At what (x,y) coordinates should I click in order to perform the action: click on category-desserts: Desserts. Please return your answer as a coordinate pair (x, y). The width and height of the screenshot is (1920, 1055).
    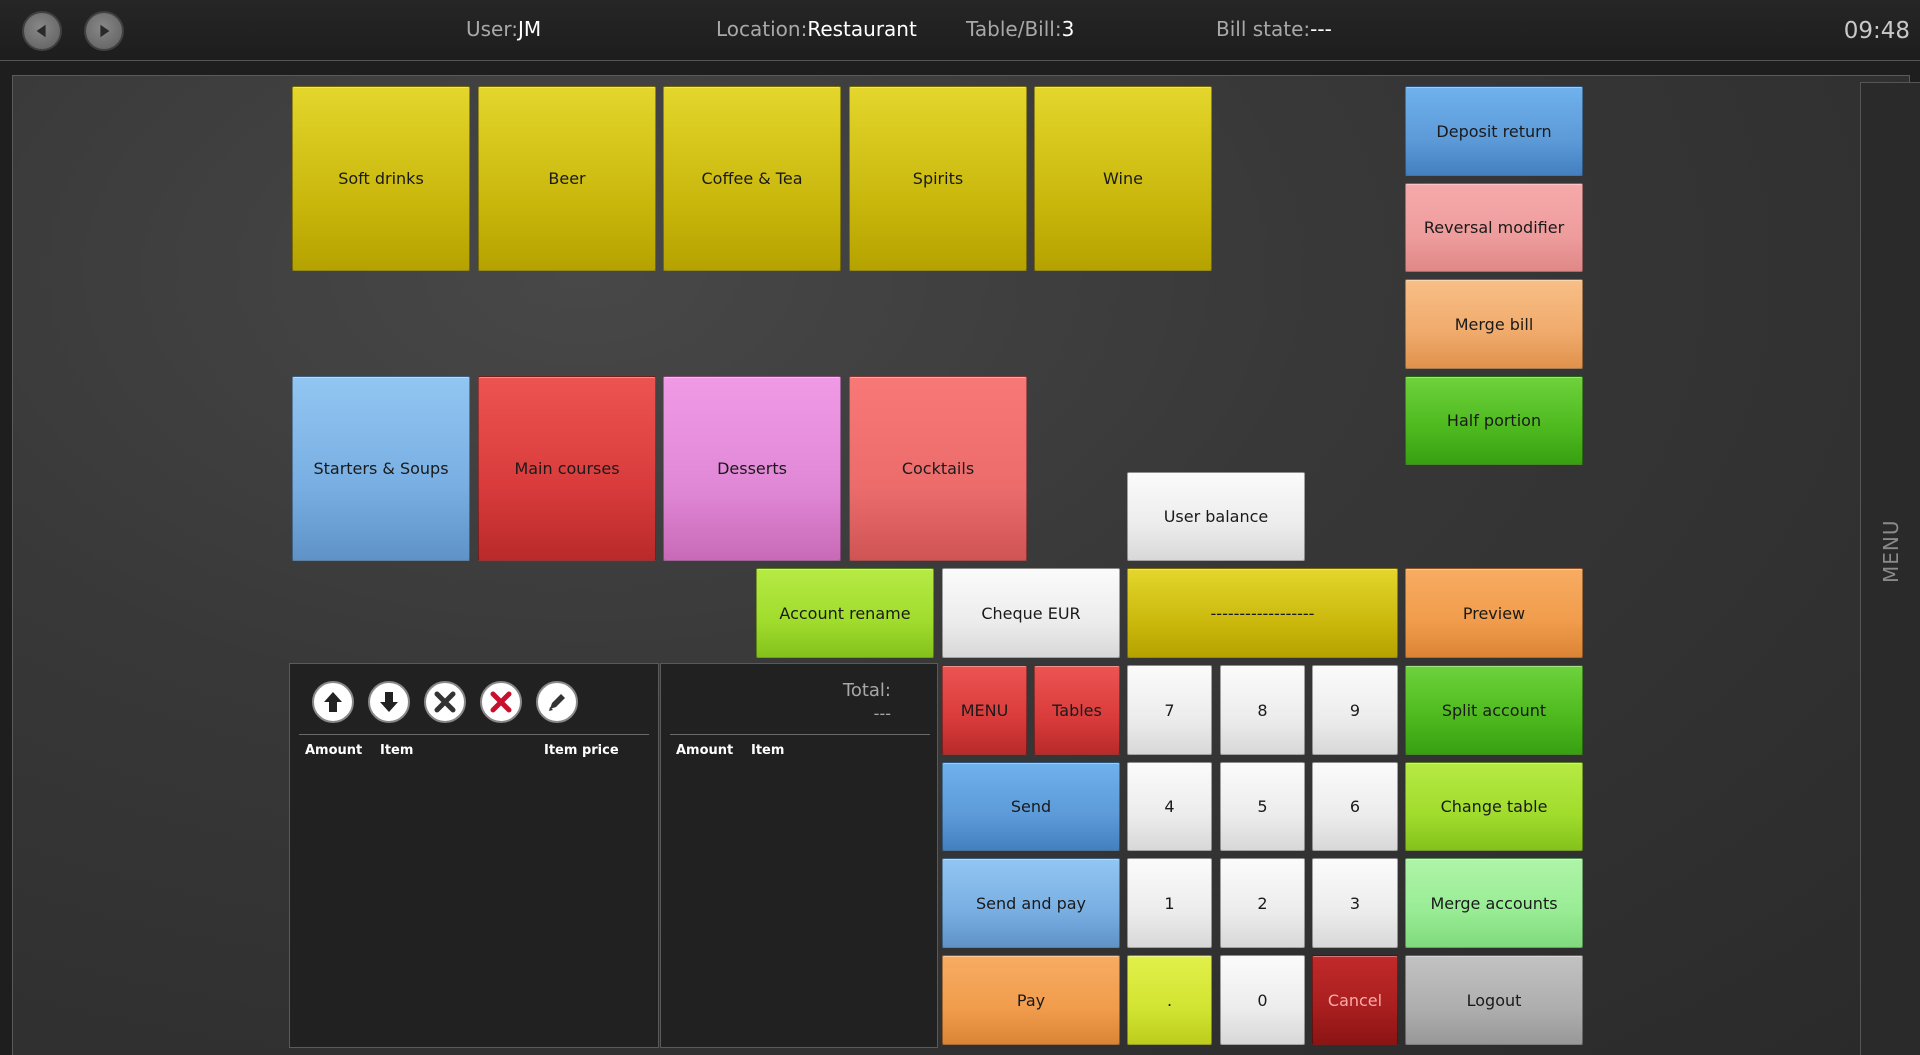
    Looking at the image, I should click on (752, 468).